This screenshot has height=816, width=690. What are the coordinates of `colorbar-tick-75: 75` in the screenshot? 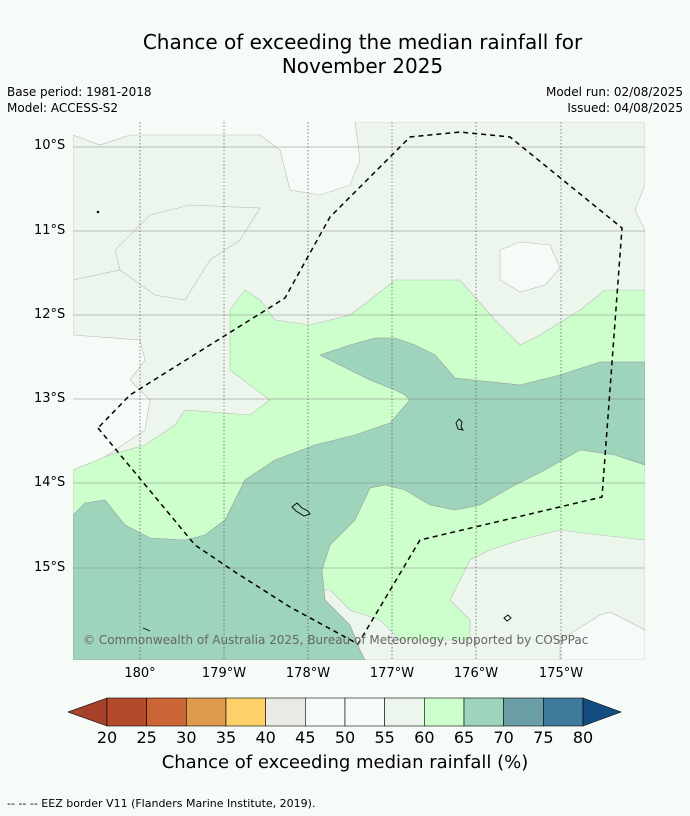 It's located at (543, 737).